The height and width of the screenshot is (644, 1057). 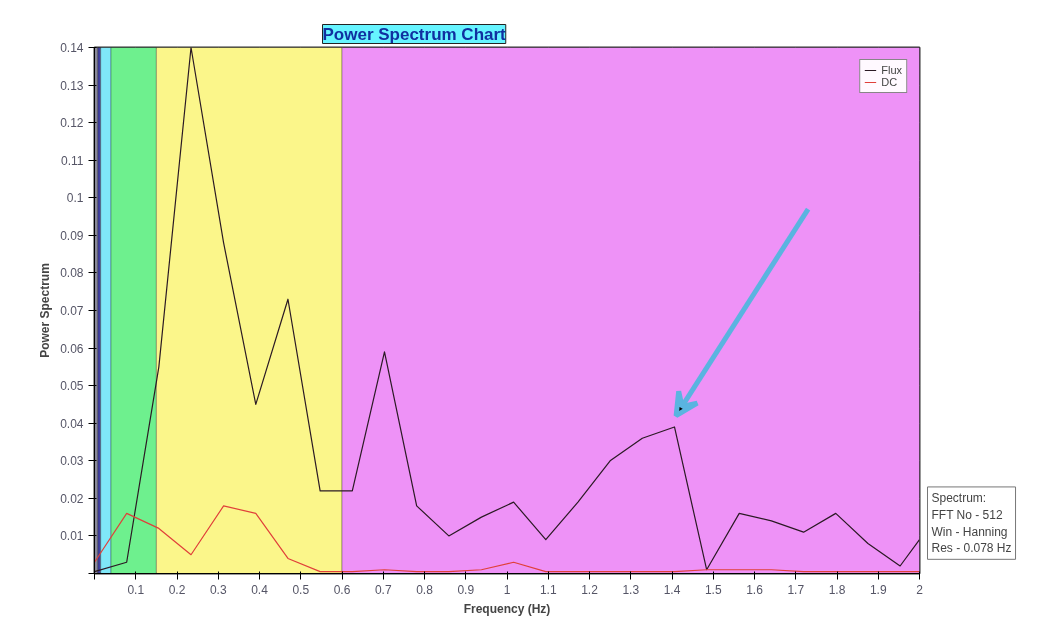 I want to click on y-tick-label: 0.11, so click(x=72, y=160).